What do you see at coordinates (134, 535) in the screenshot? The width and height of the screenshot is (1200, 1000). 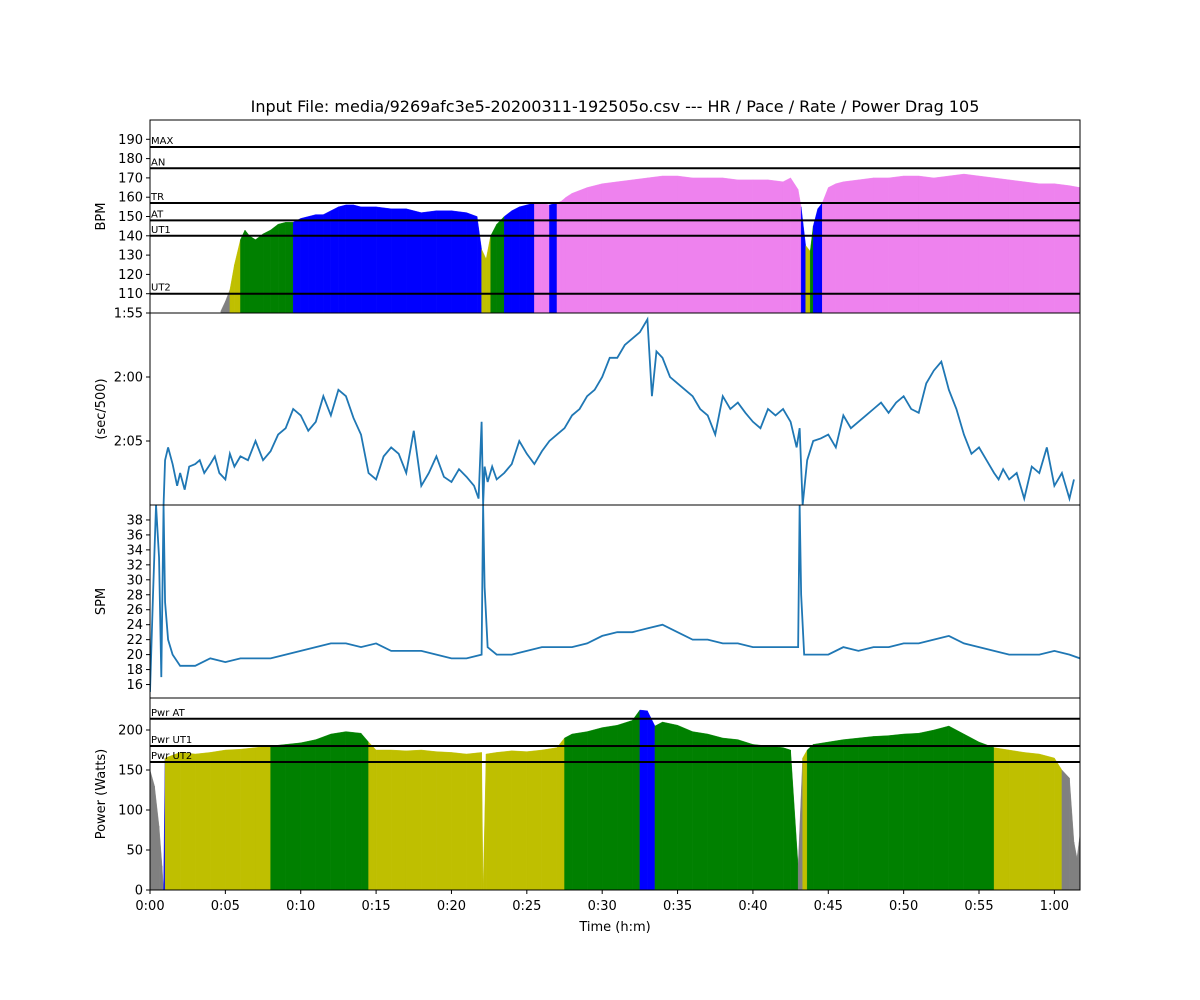 I see `y-tick-label: 36` at bounding box center [134, 535].